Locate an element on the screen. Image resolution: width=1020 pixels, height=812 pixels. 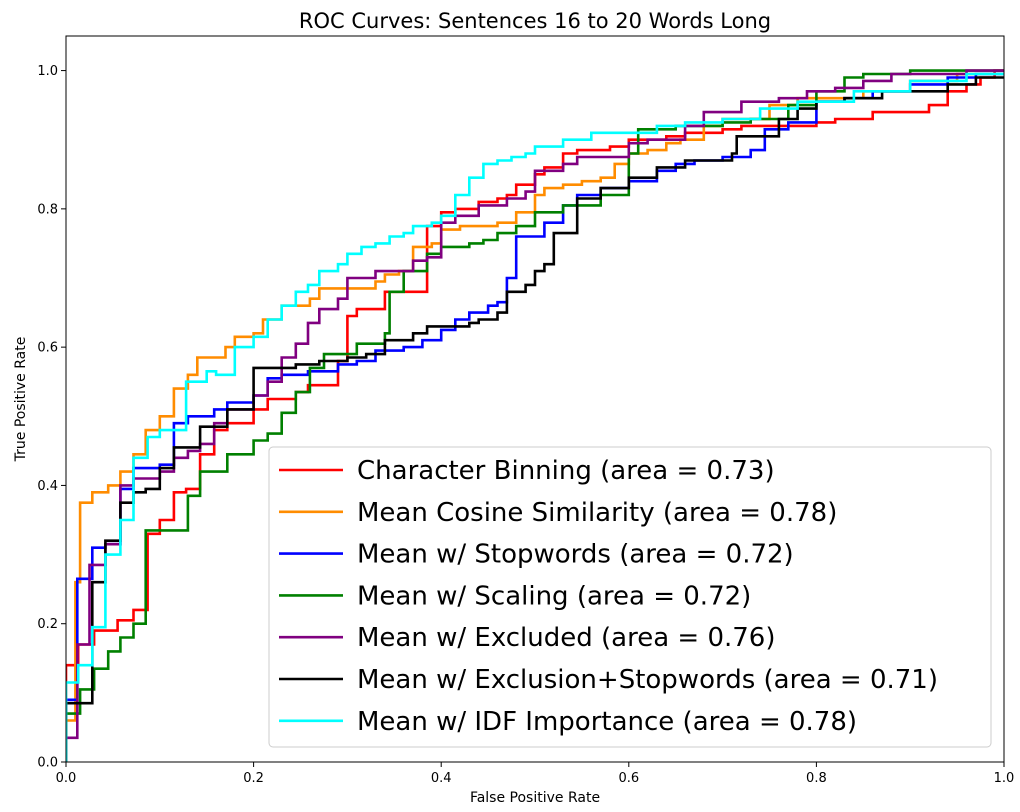
legend-label-7: Mean w/ IDF Importance (area = 0.78) is located at coordinates (607, 722).